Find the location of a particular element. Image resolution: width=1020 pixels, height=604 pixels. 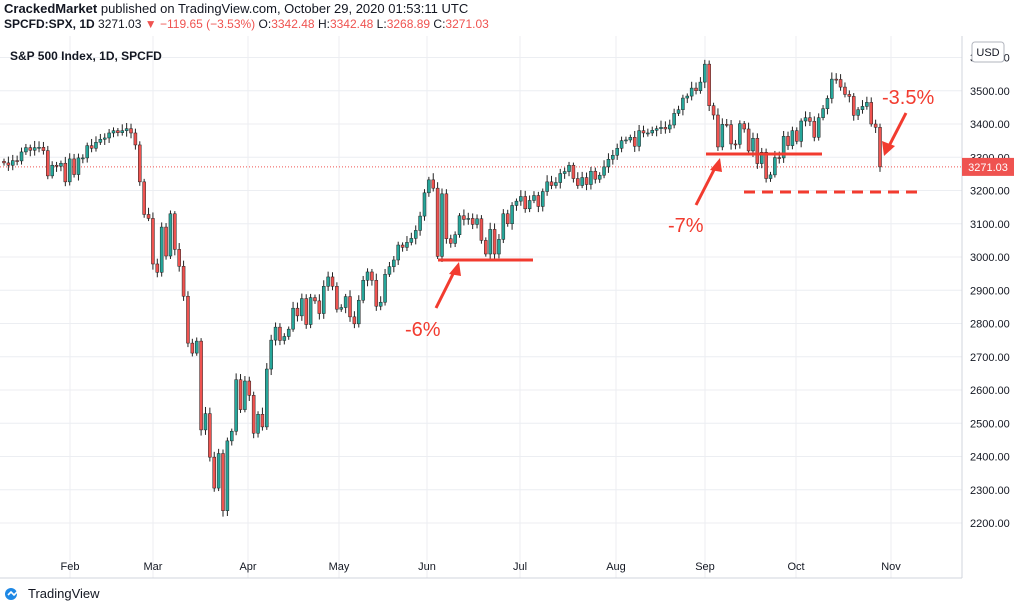

time-axis: Feb Mar Apr May Jun Jul Aug Sep Oct Nov is located at coordinates (481, 567).